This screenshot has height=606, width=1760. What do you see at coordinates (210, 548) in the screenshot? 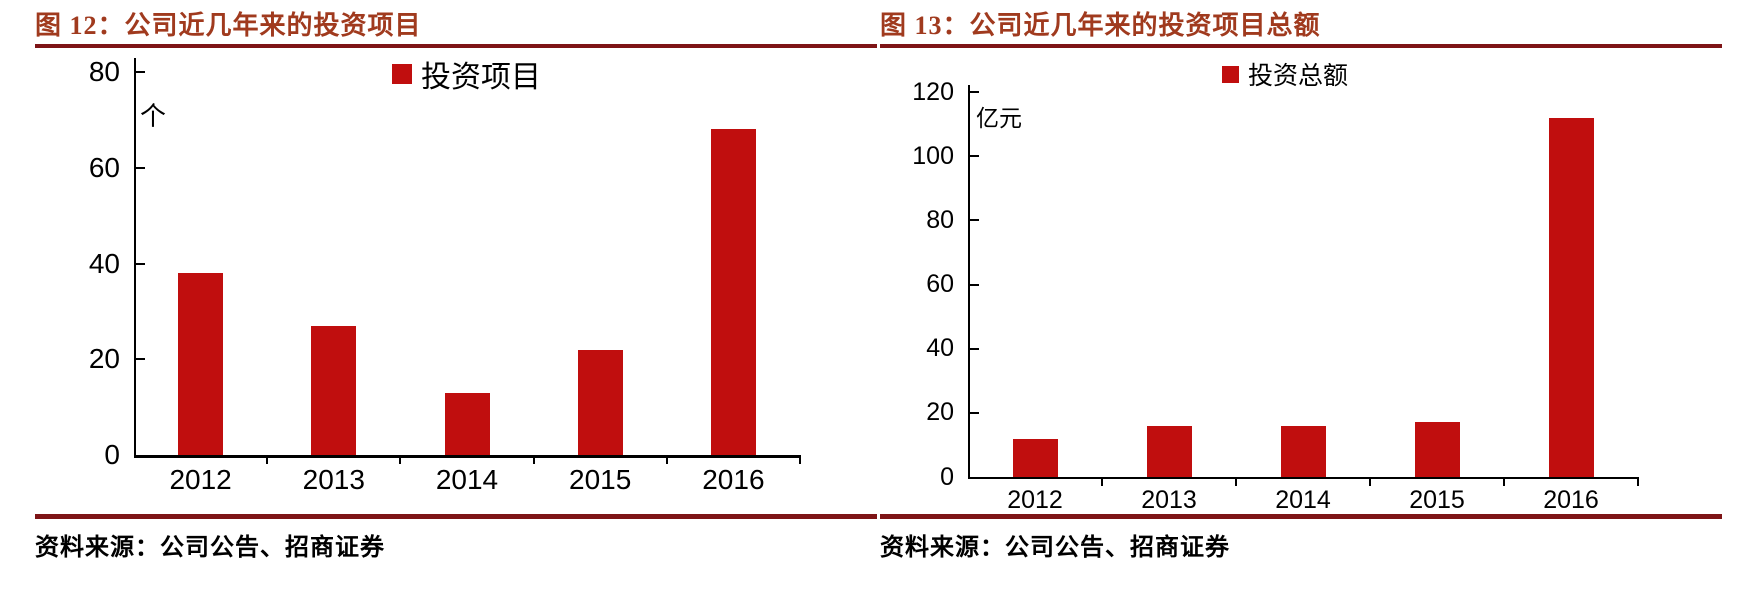
I see `figure-12-source: 资料来源：公司公告、招商证券` at bounding box center [210, 548].